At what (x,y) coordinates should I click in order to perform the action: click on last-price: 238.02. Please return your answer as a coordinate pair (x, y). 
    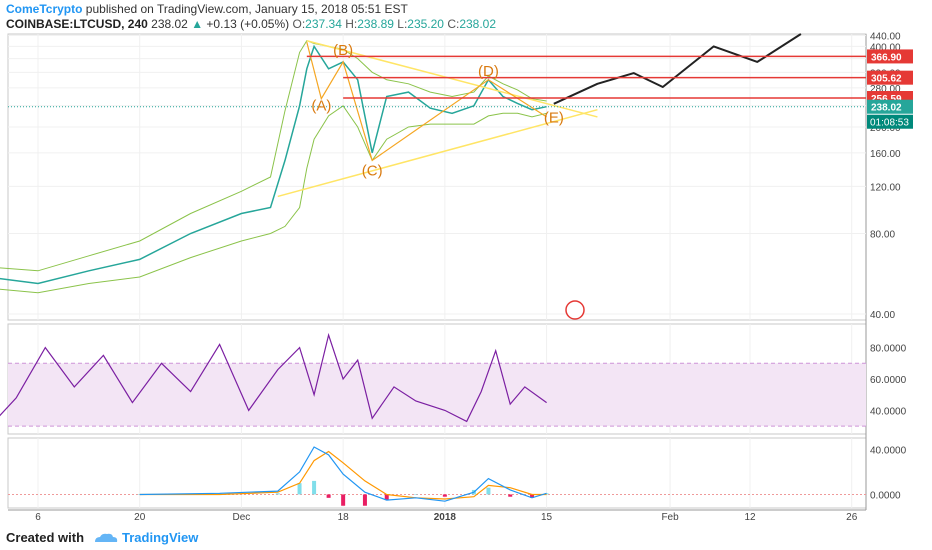
    Looking at the image, I should click on (169, 24).